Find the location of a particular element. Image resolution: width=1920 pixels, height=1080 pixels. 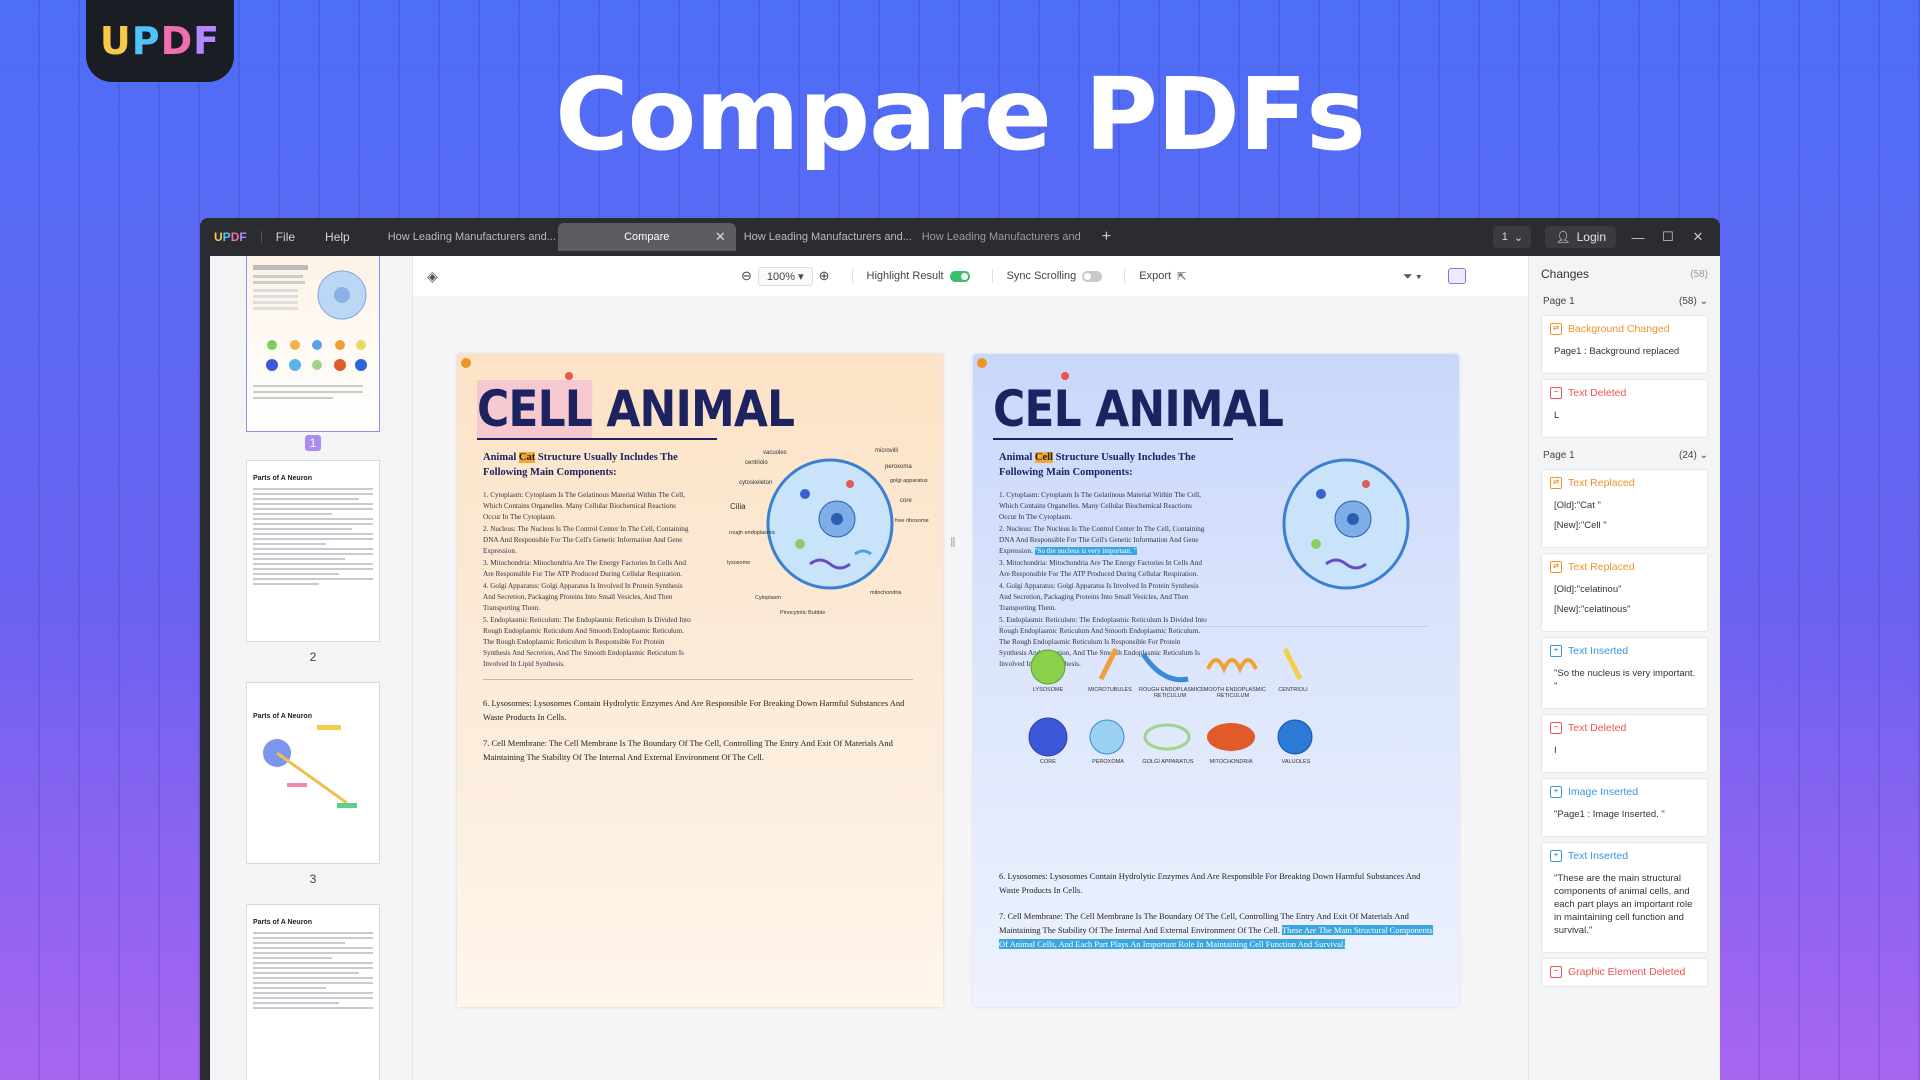

thumbnail-page-2: Parts of A Neuron is located at coordinates (313, 551).